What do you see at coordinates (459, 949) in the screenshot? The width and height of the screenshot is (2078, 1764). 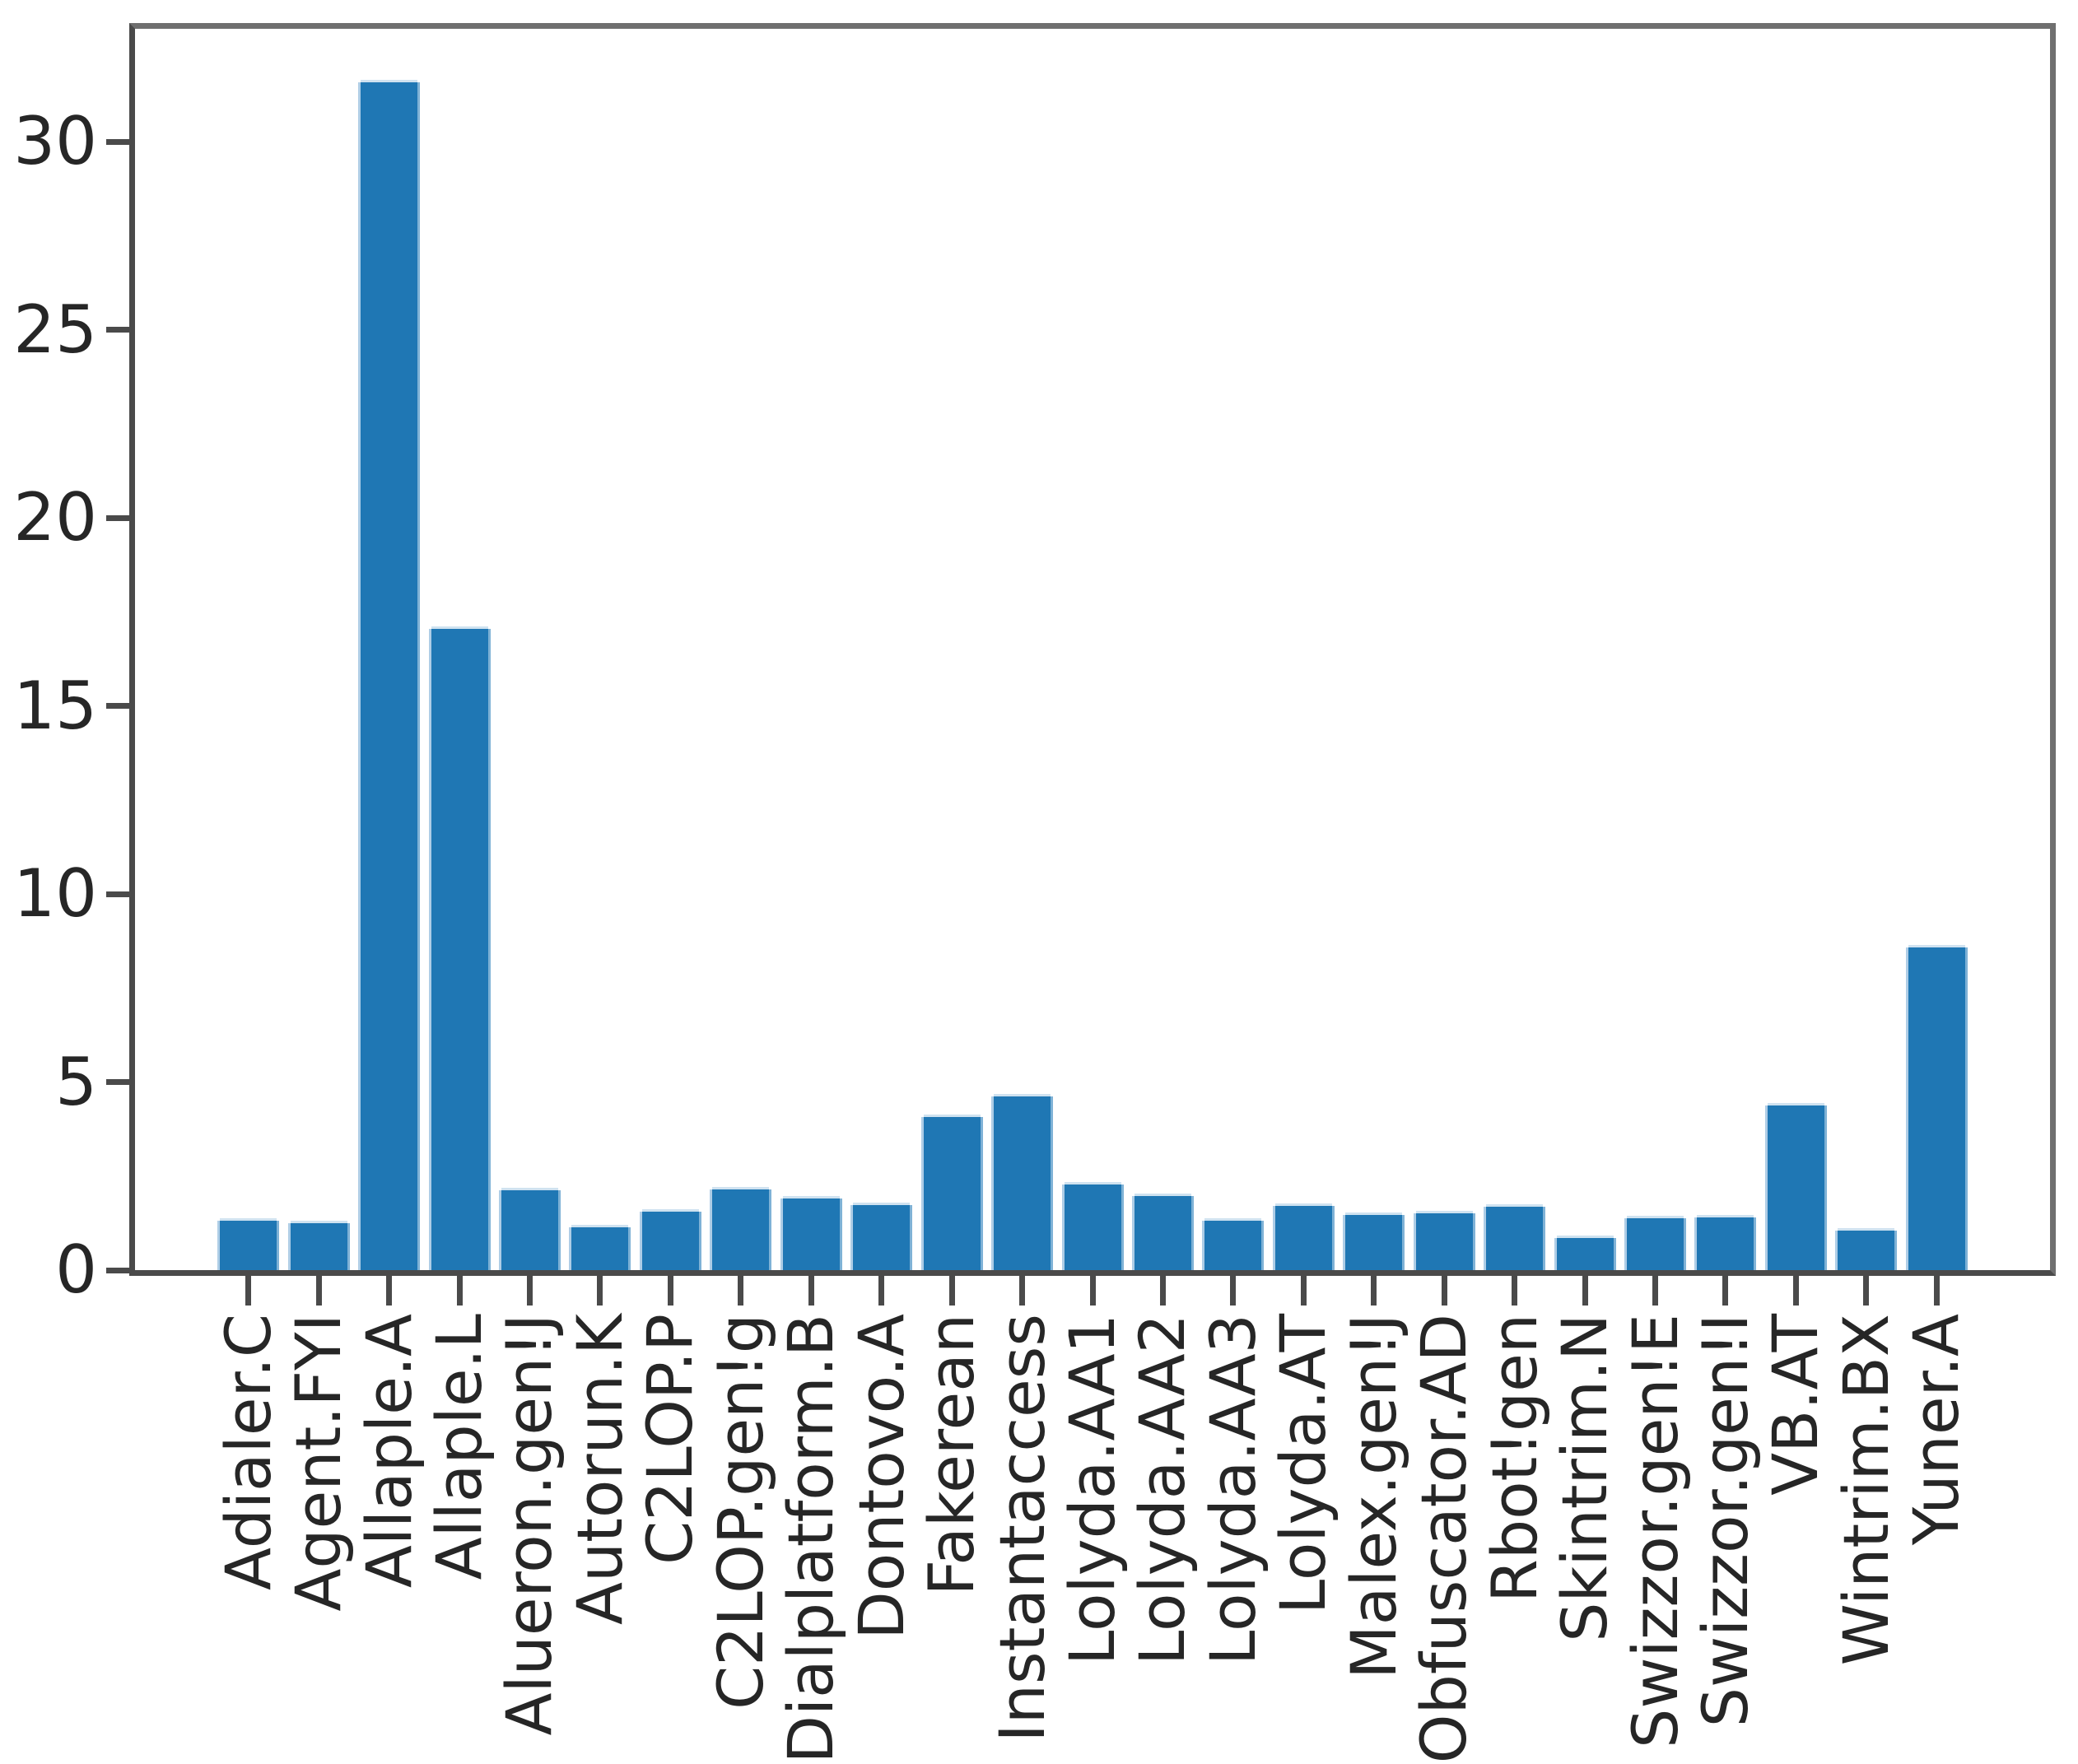 I see `bar-Allaple.L` at bounding box center [459, 949].